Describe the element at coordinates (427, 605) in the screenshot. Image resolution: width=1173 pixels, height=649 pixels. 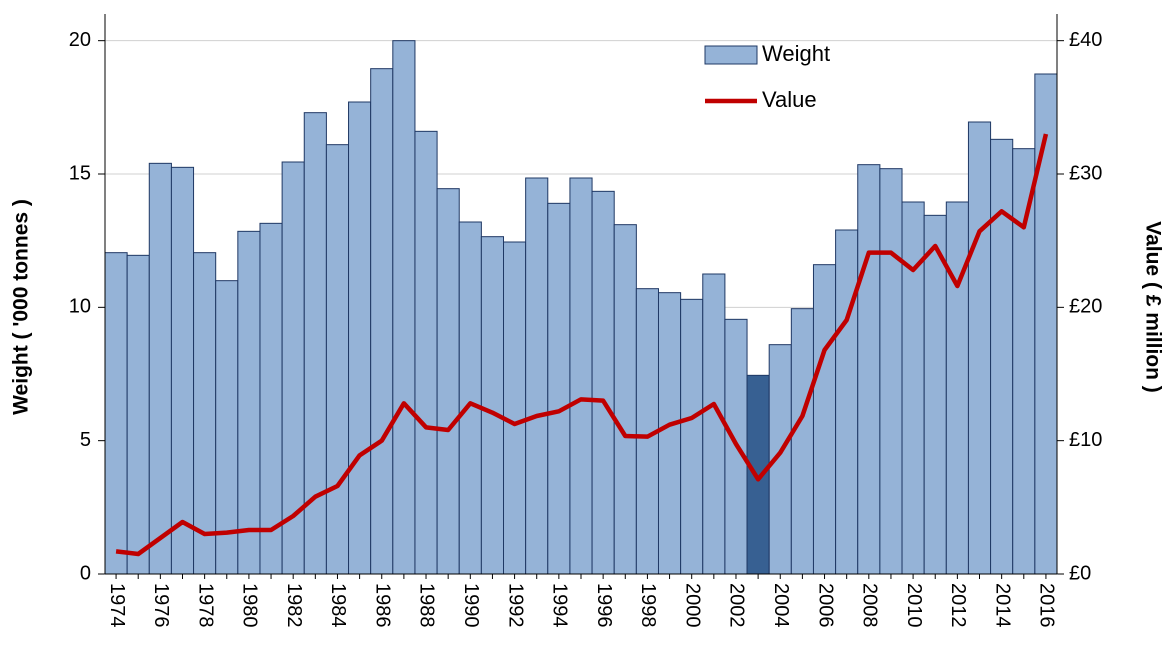
I see `x-tick-label: 1988` at that location.